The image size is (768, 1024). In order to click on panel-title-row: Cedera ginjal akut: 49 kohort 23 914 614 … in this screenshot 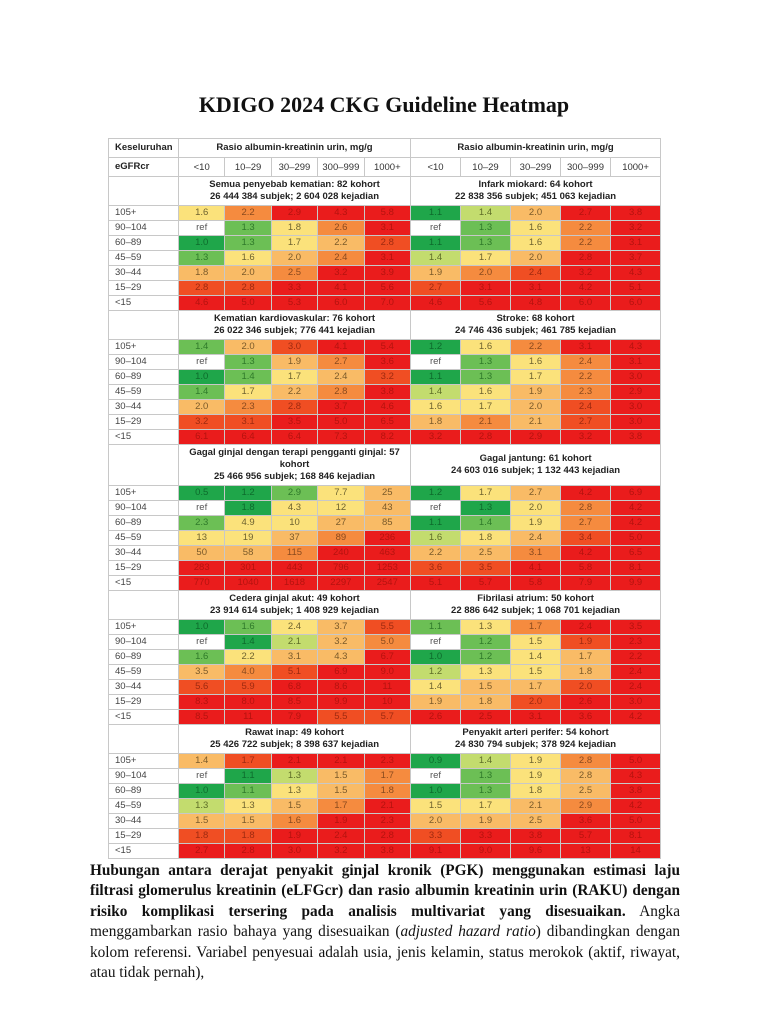, I will do `click(385, 605)`.